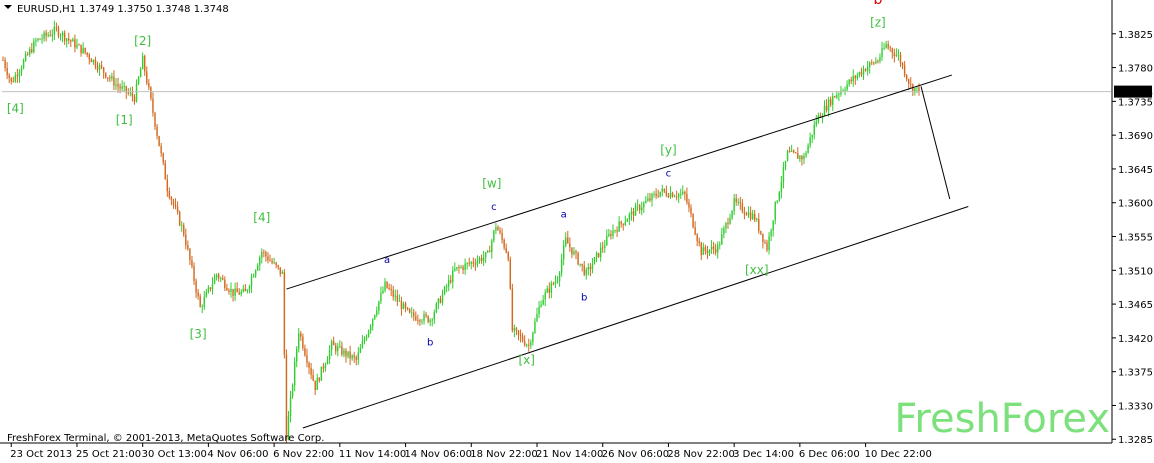  Describe the element at coordinates (198, 334) in the screenshot. I see `wave-label: [3]` at that location.